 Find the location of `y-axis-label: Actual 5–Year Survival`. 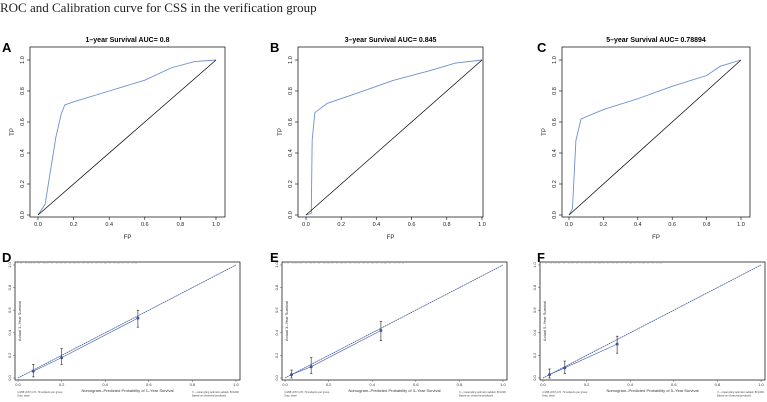

y-axis-label: Actual 5–Year Survival is located at coordinates (544, 321).